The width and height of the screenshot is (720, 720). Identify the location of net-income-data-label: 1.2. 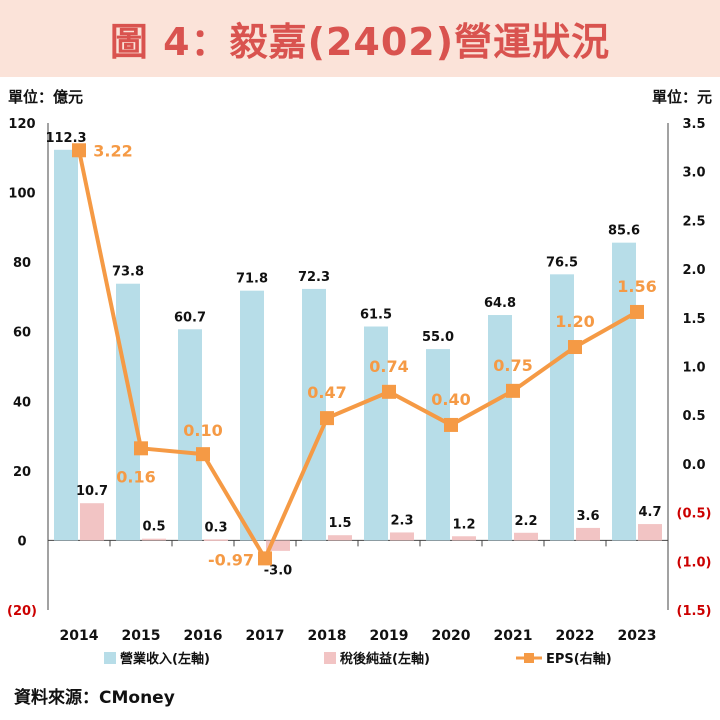
(463, 524).